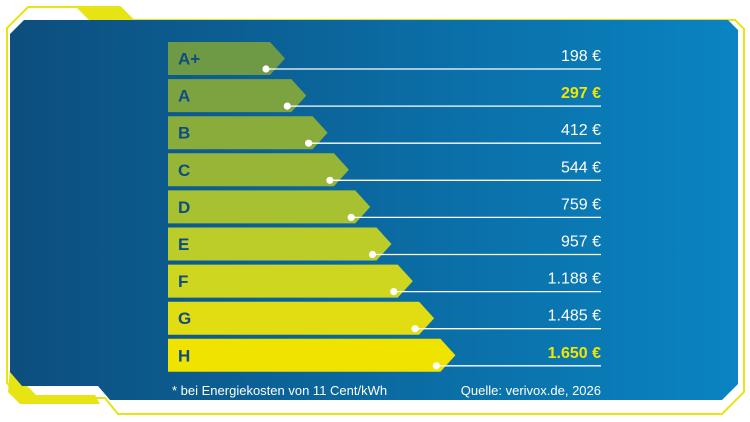  What do you see at coordinates (184, 318) in the screenshot?
I see `bar-label-g: G` at bounding box center [184, 318].